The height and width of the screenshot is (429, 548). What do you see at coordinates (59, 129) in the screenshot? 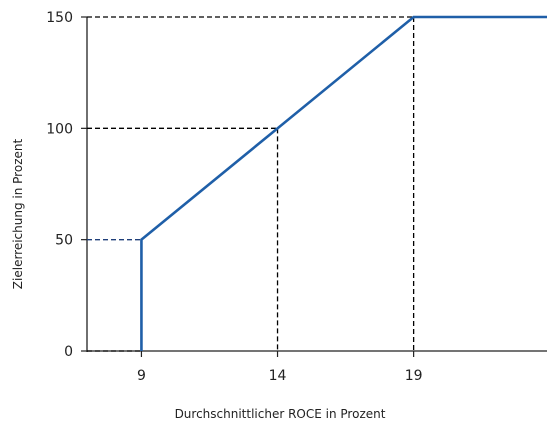
I see `y-tick-label-100: 100` at bounding box center [59, 129].